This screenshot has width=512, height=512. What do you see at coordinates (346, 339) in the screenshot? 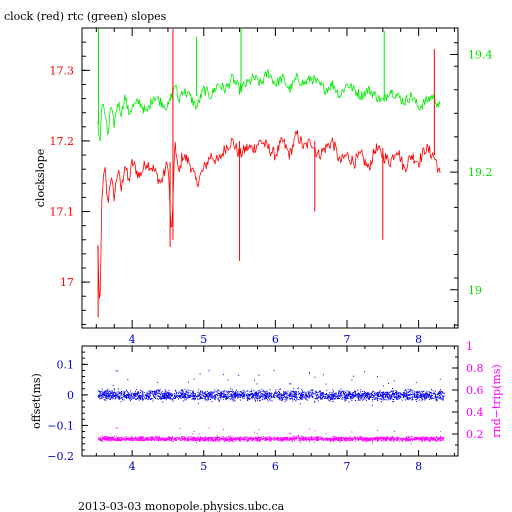
I see `slope-x-tick-label: 7` at bounding box center [346, 339].